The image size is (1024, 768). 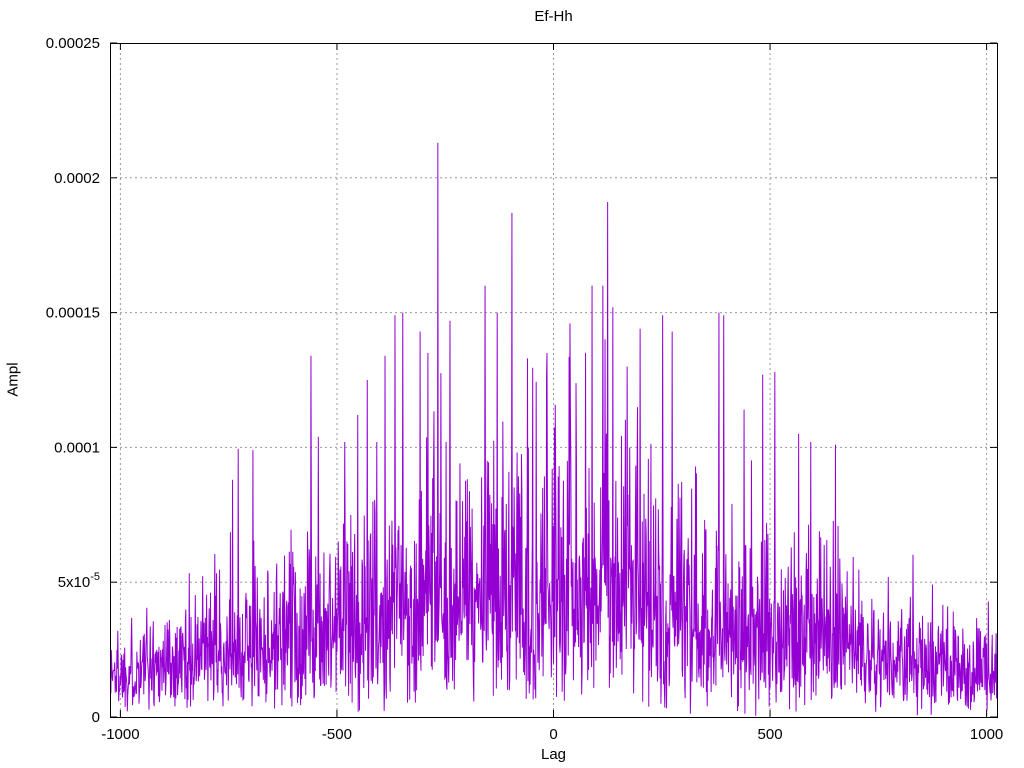 I want to click on y-tick-label: 0.00025, so click(x=73, y=43).